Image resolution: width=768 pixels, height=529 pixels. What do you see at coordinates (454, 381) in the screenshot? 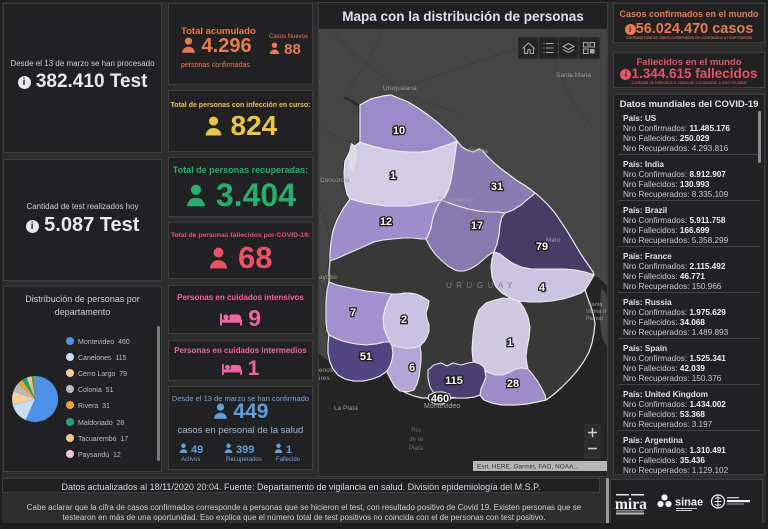
I see `svg-text: 115` at bounding box center [454, 381].